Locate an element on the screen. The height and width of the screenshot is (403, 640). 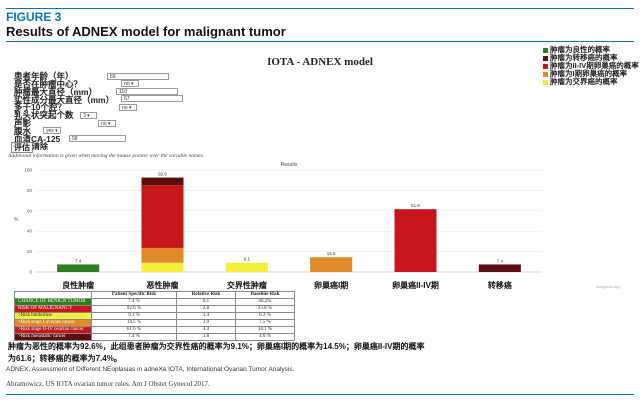
risk-table-cell-patient: 14.5 % is located at coordinates (134, 323).